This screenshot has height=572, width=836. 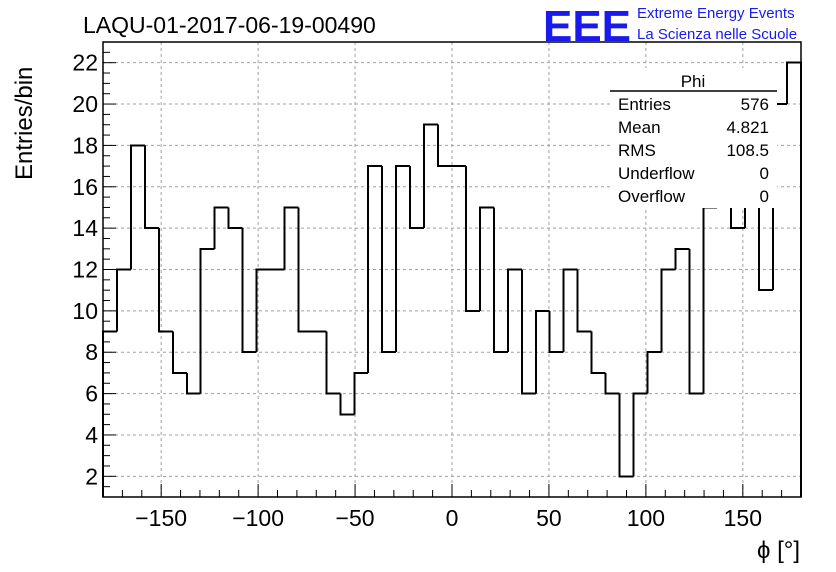 What do you see at coordinates (644, 104) in the screenshot?
I see `stats-row-label: Entries` at bounding box center [644, 104].